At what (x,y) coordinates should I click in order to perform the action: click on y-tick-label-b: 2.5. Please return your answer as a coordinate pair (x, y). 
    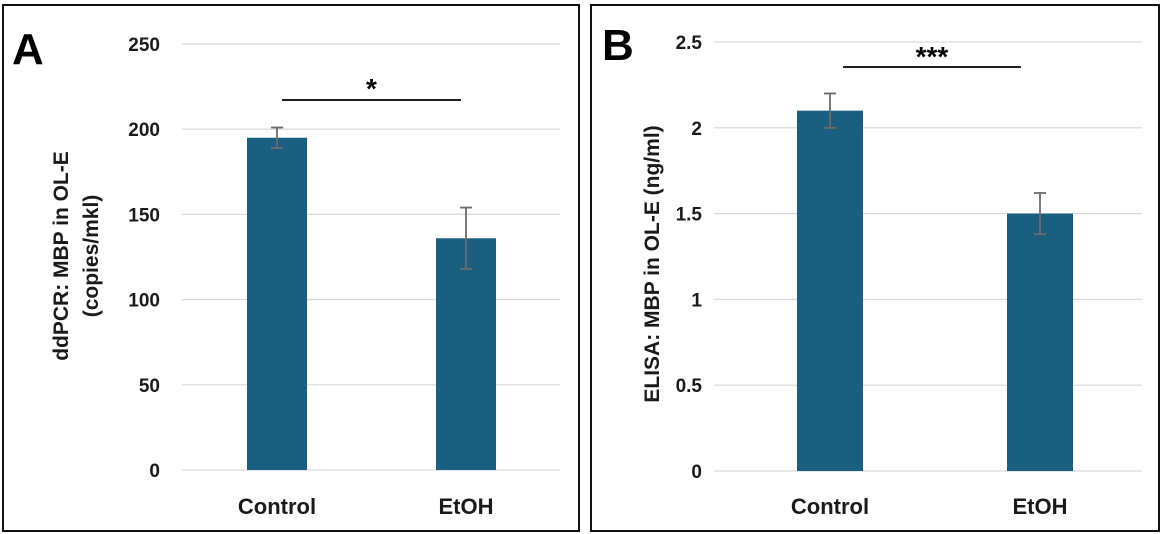
    Looking at the image, I should click on (689, 43).